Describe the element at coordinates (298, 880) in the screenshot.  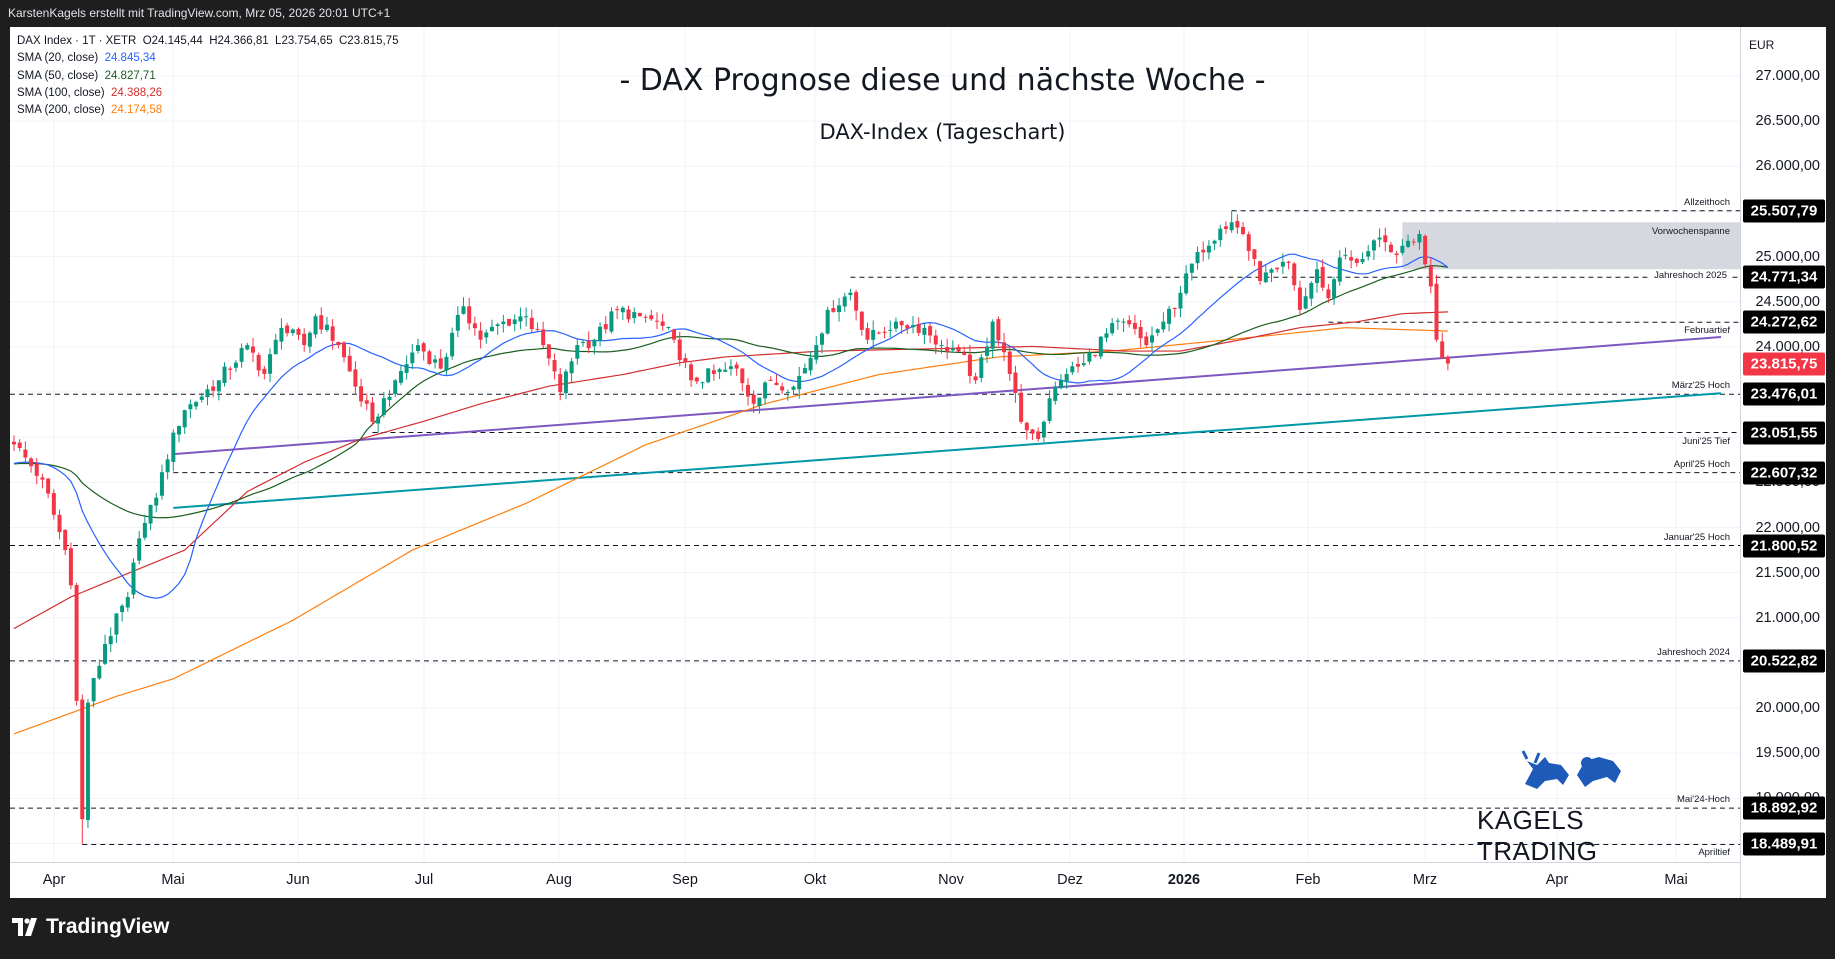
I see `month-label: Jun` at that location.